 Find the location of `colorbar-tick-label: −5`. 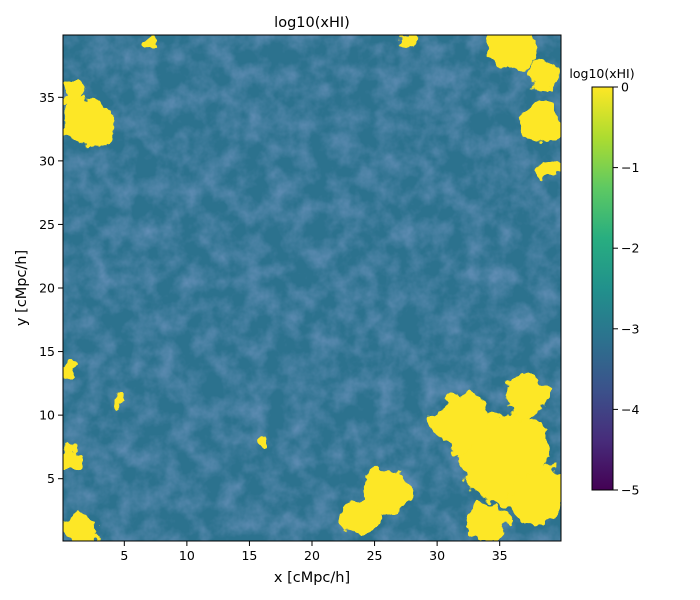

colorbar-tick-label: −5 is located at coordinates (630, 490).